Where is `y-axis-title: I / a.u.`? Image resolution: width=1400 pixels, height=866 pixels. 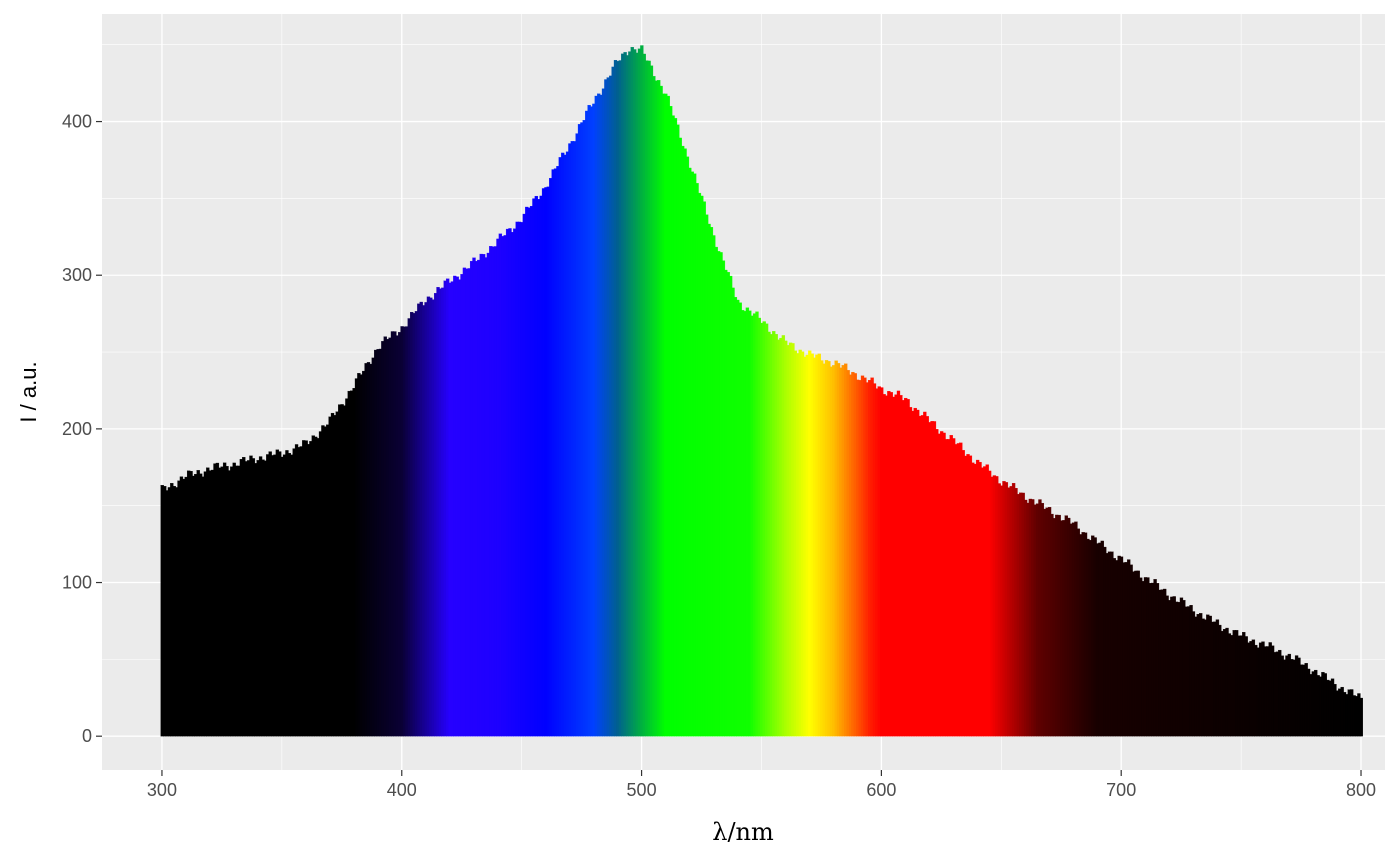
y-axis-title: I / a.u. is located at coordinates (28, 391).